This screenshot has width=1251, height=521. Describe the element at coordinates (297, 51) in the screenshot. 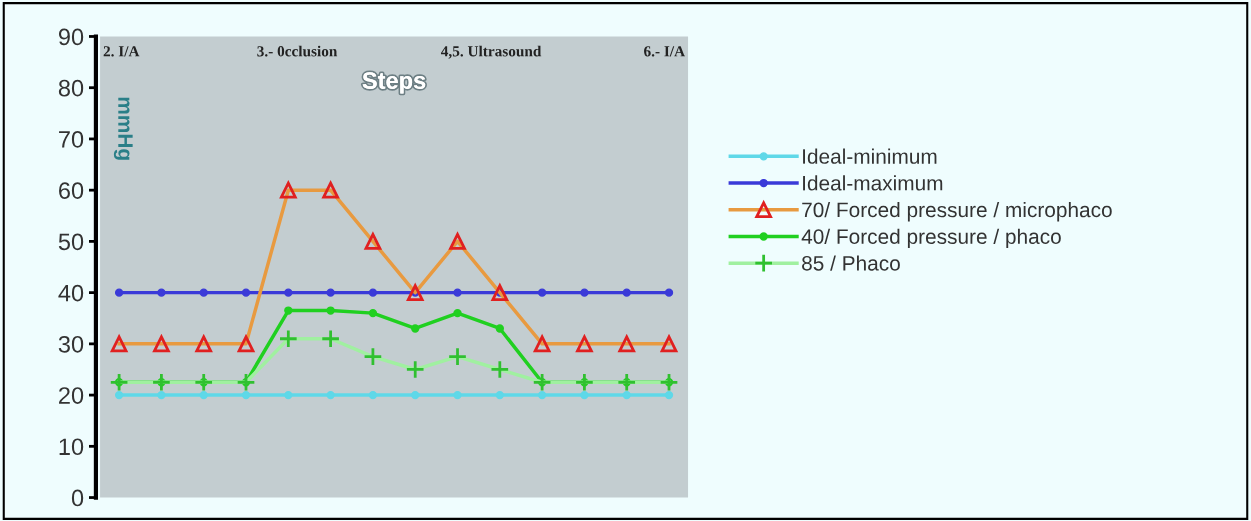

I see `annotation: 3.- 0cclusion` at that location.